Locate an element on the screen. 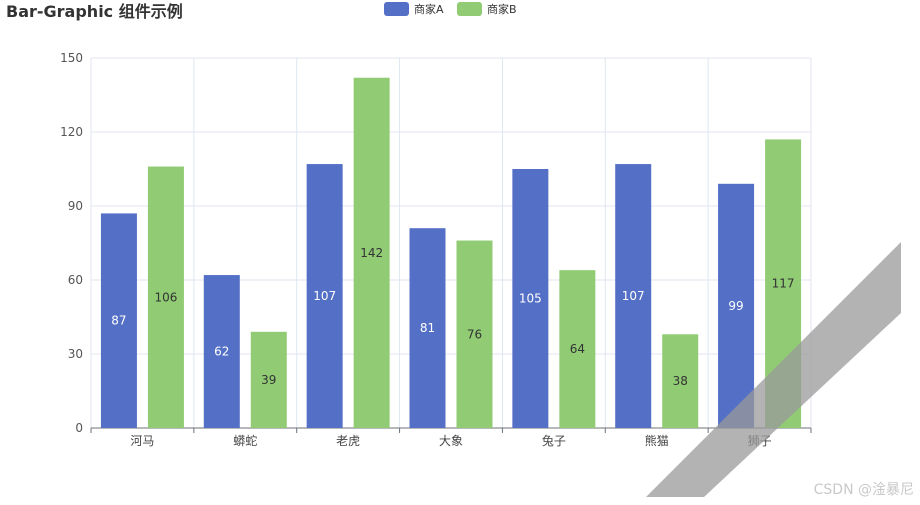 This screenshot has width=920, height=505. bar-value-label: 106 is located at coordinates (165, 297).